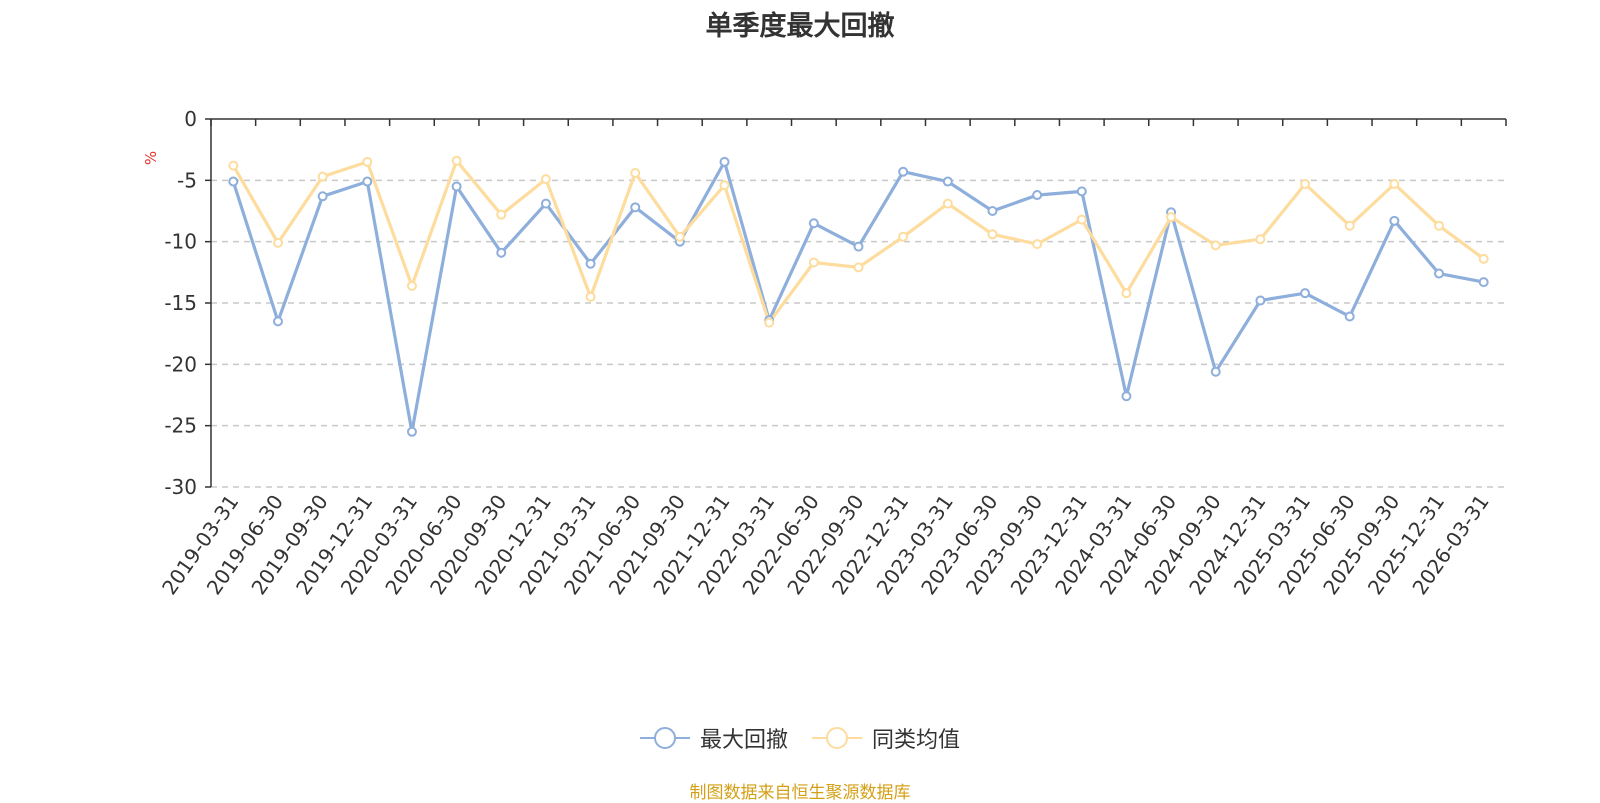 The width and height of the screenshot is (1600, 803). Describe the element at coordinates (190, 119) in the screenshot. I see `y-tick-label: 0` at that location.